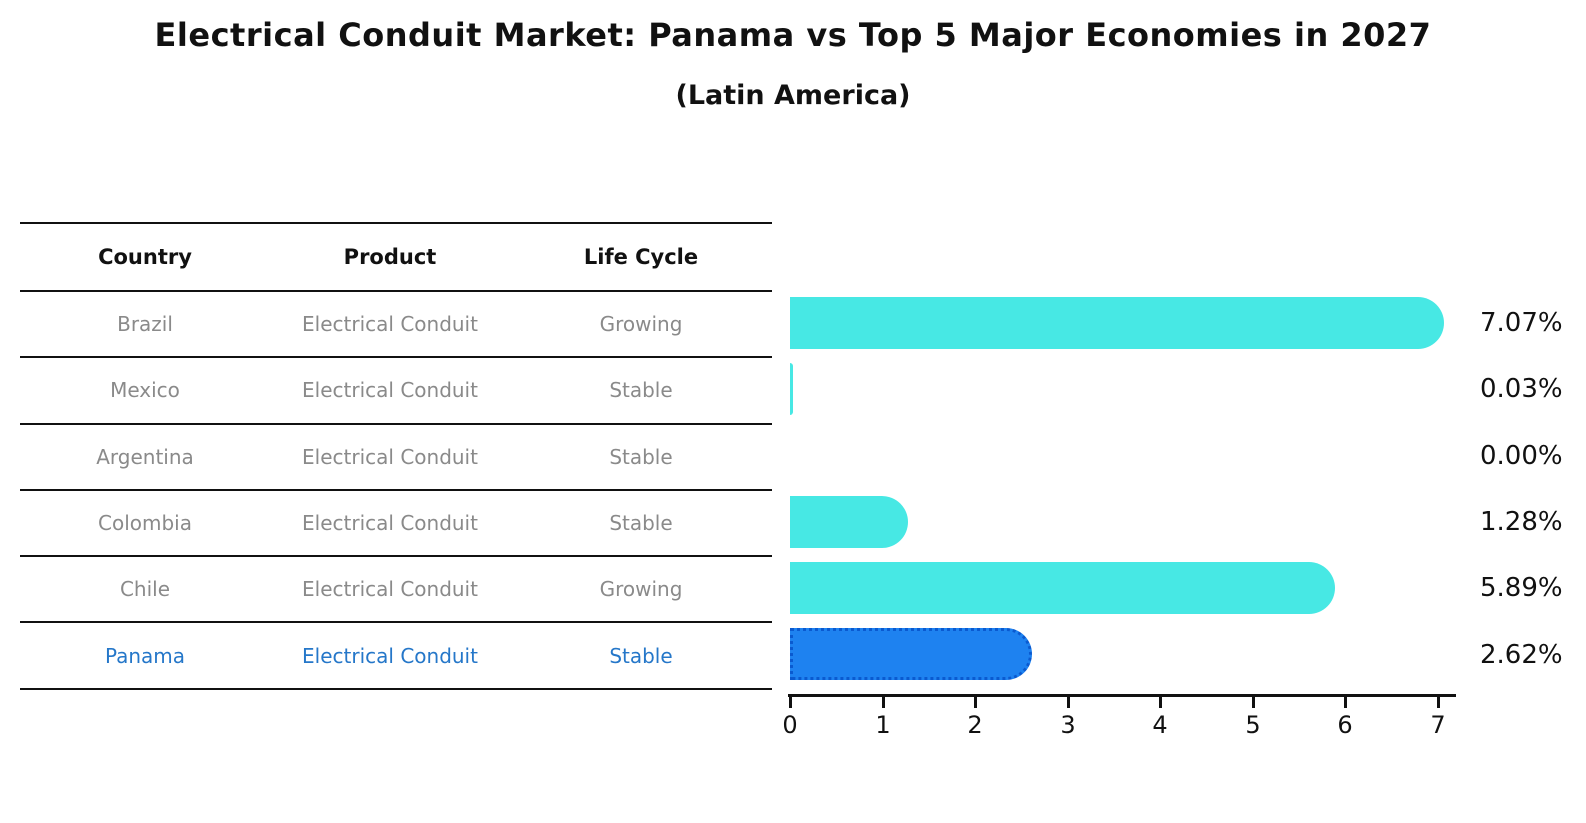 This screenshot has width=1586, height=823. Describe the element at coordinates (1438, 718) in the screenshot. I see `x-tick-7: 7` at that location.